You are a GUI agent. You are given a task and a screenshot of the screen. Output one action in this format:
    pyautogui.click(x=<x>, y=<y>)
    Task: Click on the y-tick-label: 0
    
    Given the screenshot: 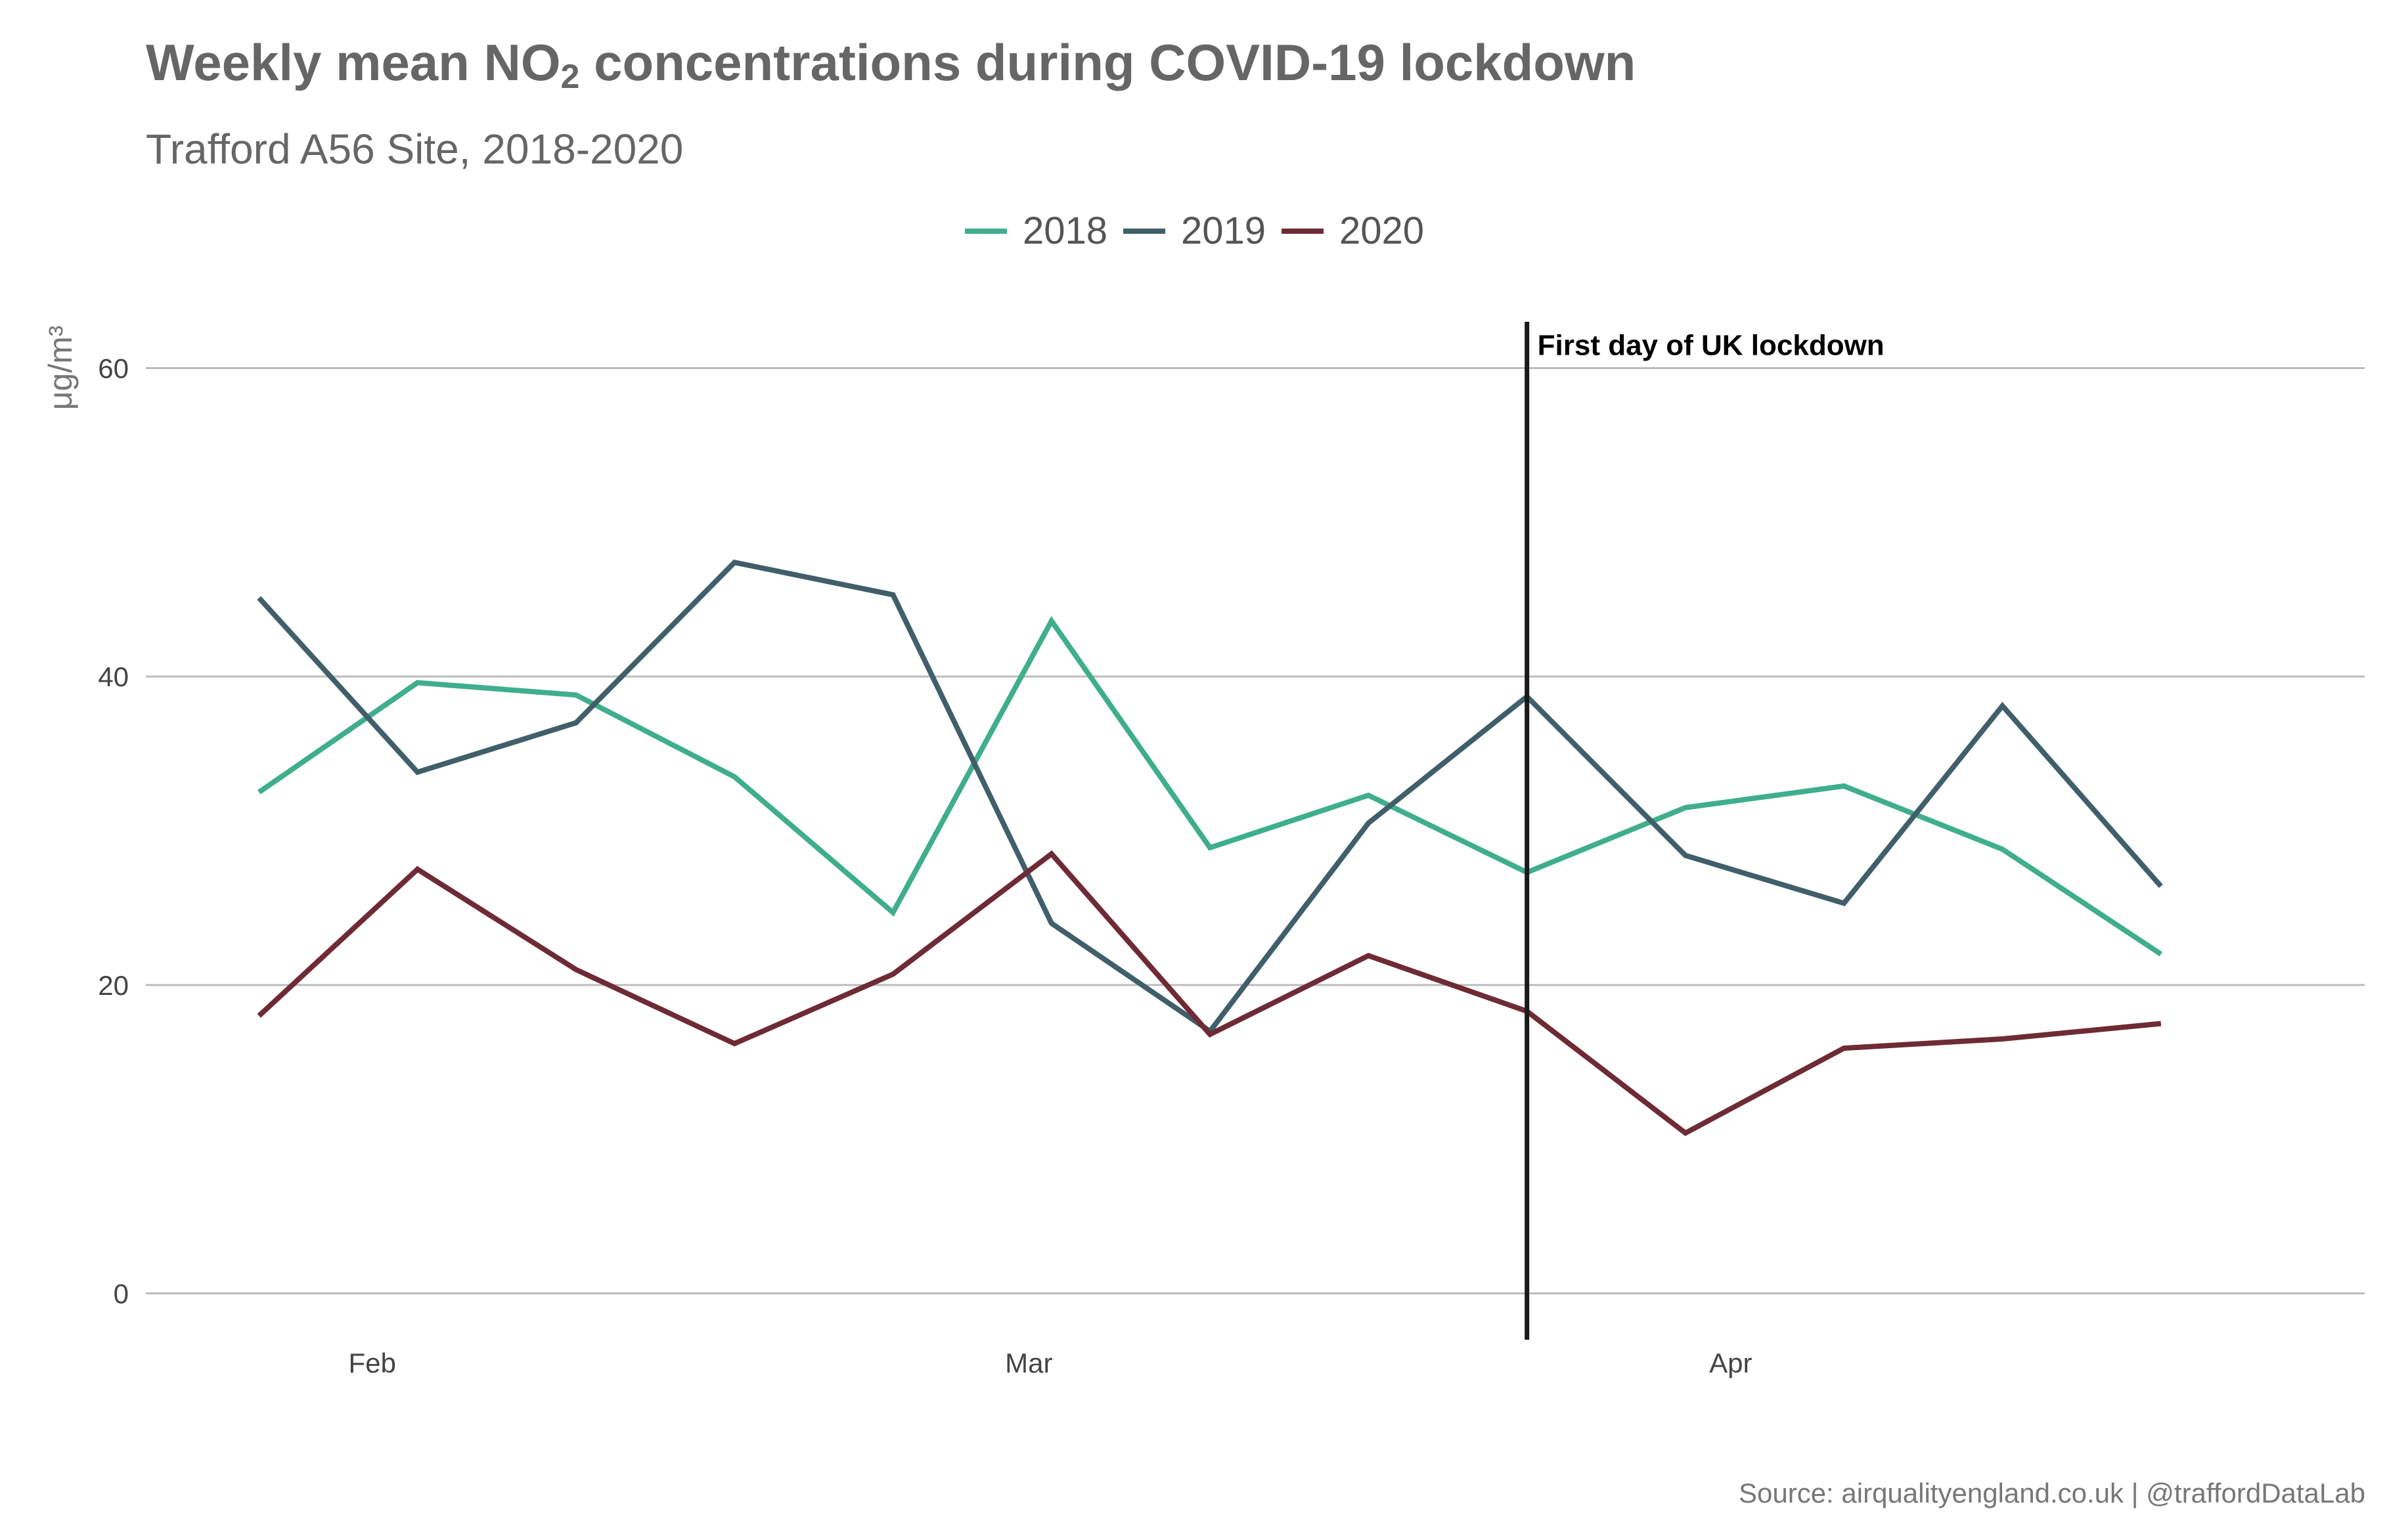 What is the action you would take?
    pyautogui.click(x=121, y=1294)
    